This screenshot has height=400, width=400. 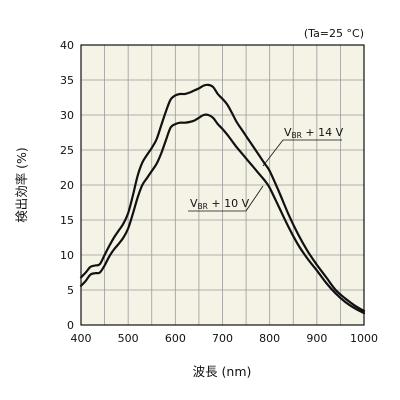 What do you see at coordinates (67, 220) in the screenshot?
I see `y-tick-label: 15` at bounding box center [67, 220].